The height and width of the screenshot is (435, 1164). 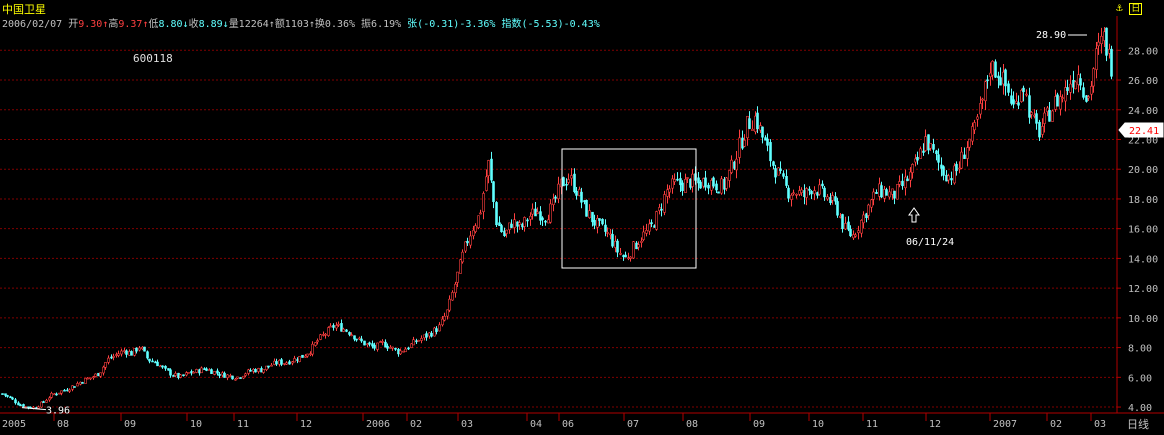 What do you see at coordinates (759, 424) in the screenshot?
I see `x-tick-label: 09` at bounding box center [759, 424].